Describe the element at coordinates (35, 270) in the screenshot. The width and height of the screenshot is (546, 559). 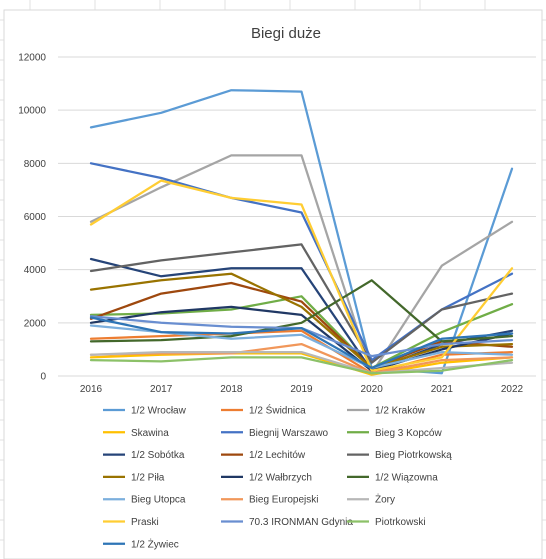
I see `y-tick-label: 4000` at that location.